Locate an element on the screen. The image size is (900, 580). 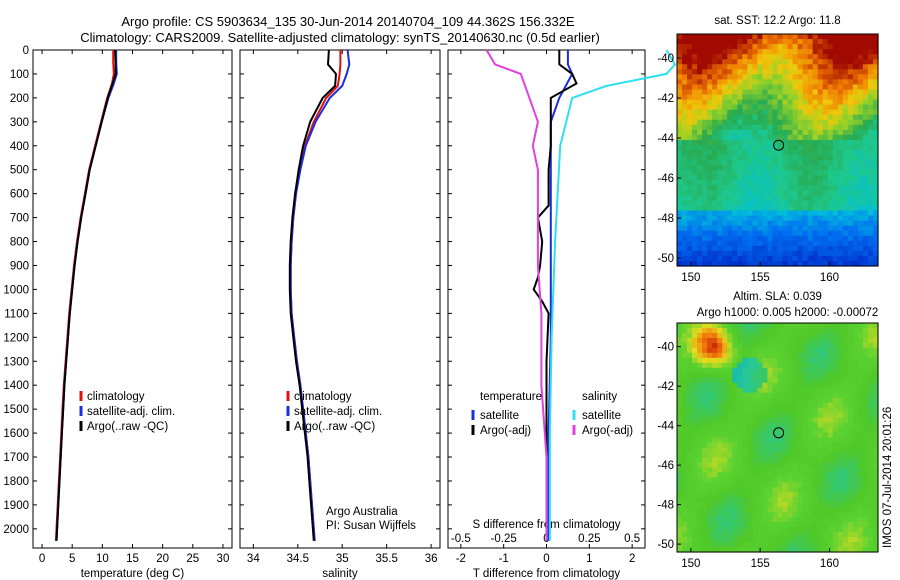
series-line-argoadj is located at coordinates (555, 295).